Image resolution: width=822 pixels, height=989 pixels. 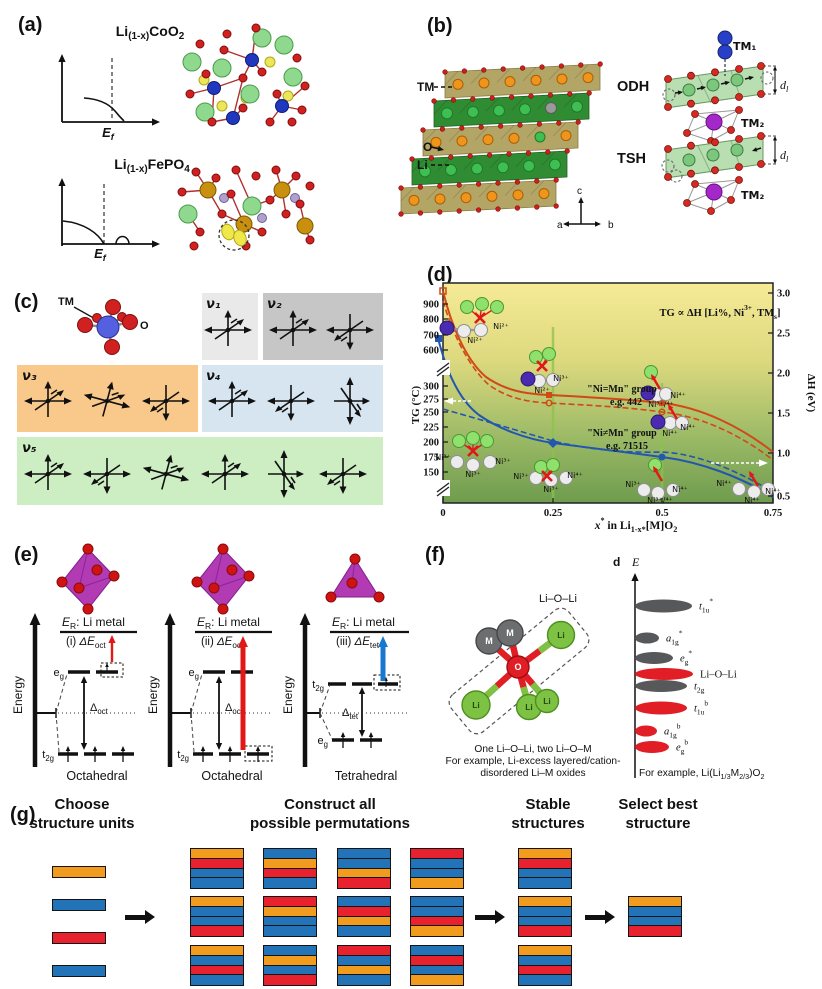 I want to click on formula-licoo2: Li(1-x)CoO2, so click(x=150, y=32).